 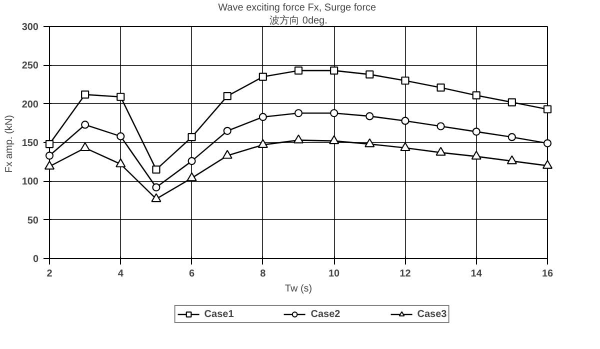 What do you see at coordinates (325, 314) in the screenshot?
I see `legend-label: Case2` at bounding box center [325, 314].